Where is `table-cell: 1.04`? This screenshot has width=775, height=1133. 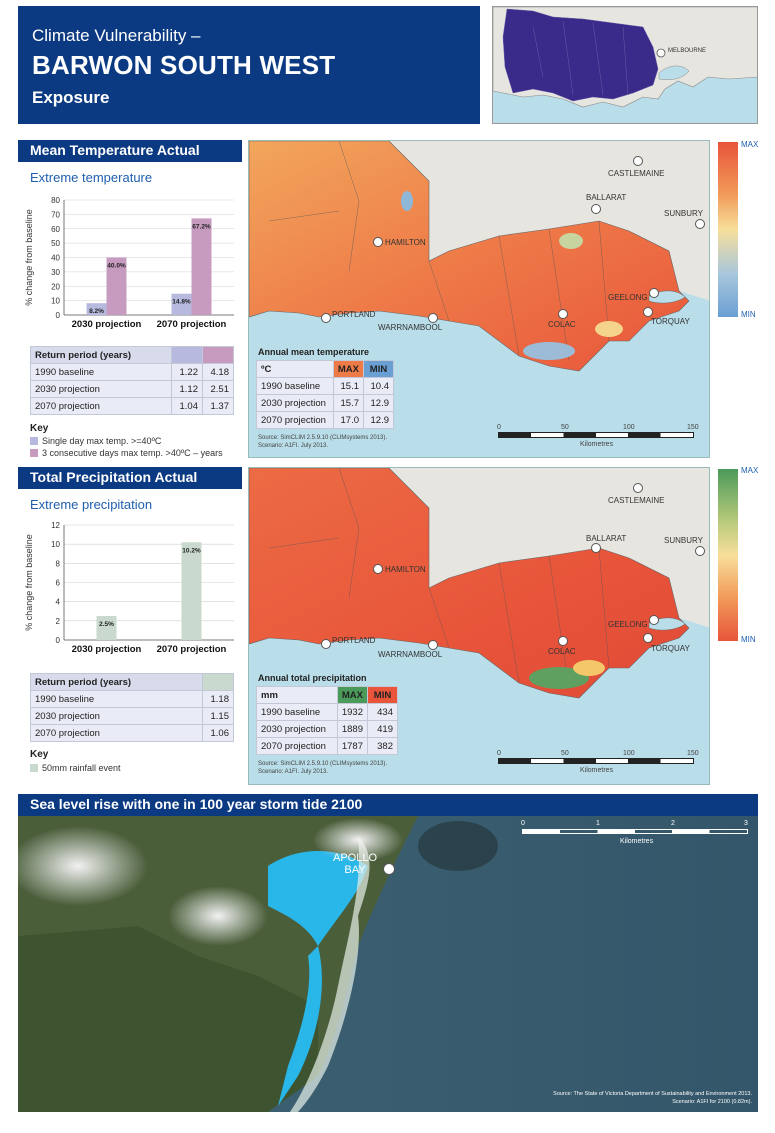
table-cell: 1.04 is located at coordinates (187, 406).